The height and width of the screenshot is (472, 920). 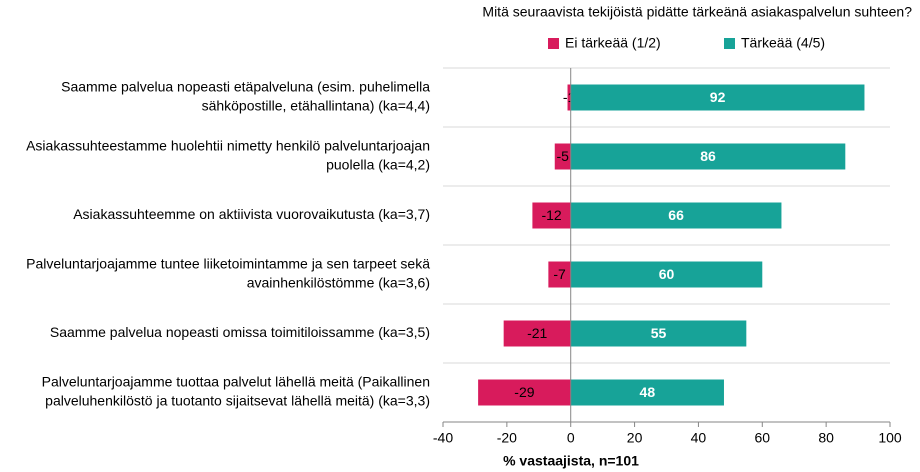 What do you see at coordinates (699, 438) in the screenshot?
I see `x-tick-label: 40` at bounding box center [699, 438].